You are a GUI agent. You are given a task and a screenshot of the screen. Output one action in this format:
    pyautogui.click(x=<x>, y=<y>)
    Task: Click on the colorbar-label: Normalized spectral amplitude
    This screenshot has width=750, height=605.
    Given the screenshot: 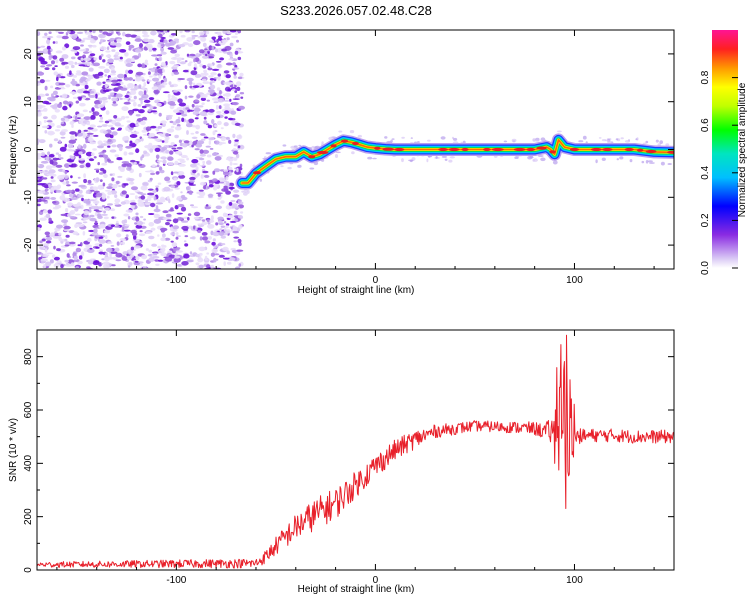 What is the action you would take?
    pyautogui.click(x=742, y=149)
    